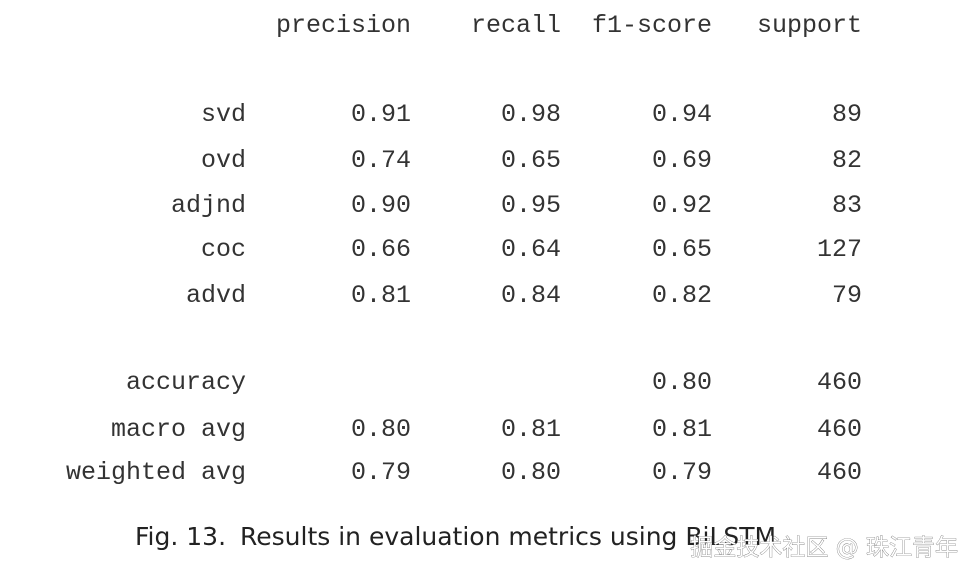  What do you see at coordinates (343, 25) in the screenshot?
I see `column-header: precision` at bounding box center [343, 25].